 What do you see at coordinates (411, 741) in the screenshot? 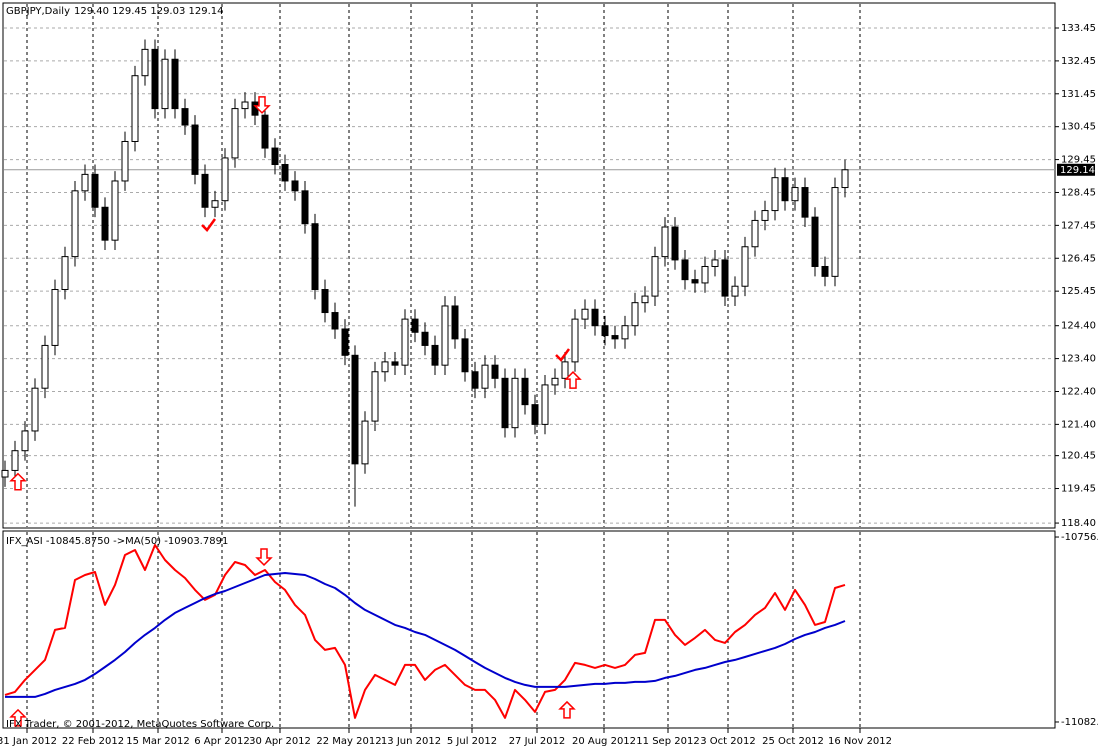
I see `x-tick-label: 13 Jun 2012` at bounding box center [411, 741].